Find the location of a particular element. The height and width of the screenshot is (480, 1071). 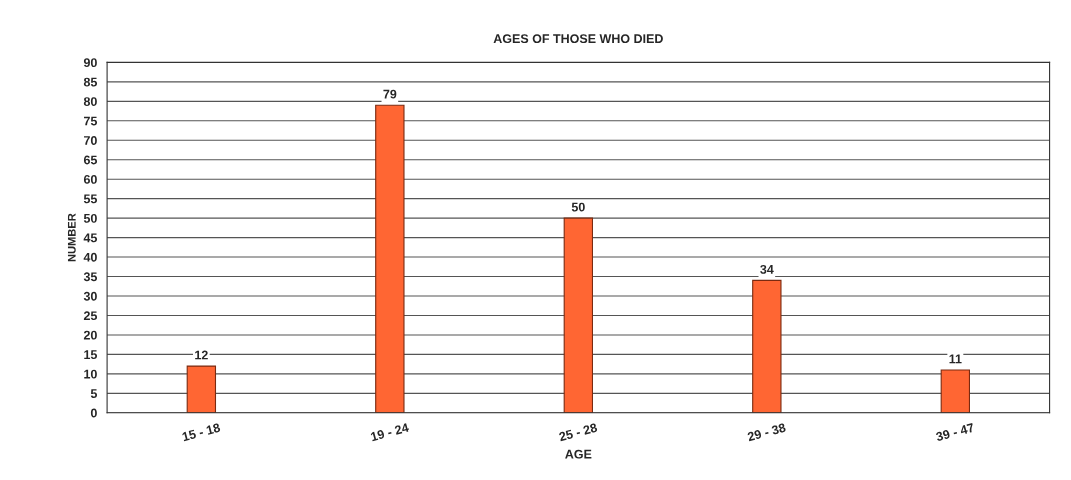

y-tick-label: 35 is located at coordinates (90, 277).